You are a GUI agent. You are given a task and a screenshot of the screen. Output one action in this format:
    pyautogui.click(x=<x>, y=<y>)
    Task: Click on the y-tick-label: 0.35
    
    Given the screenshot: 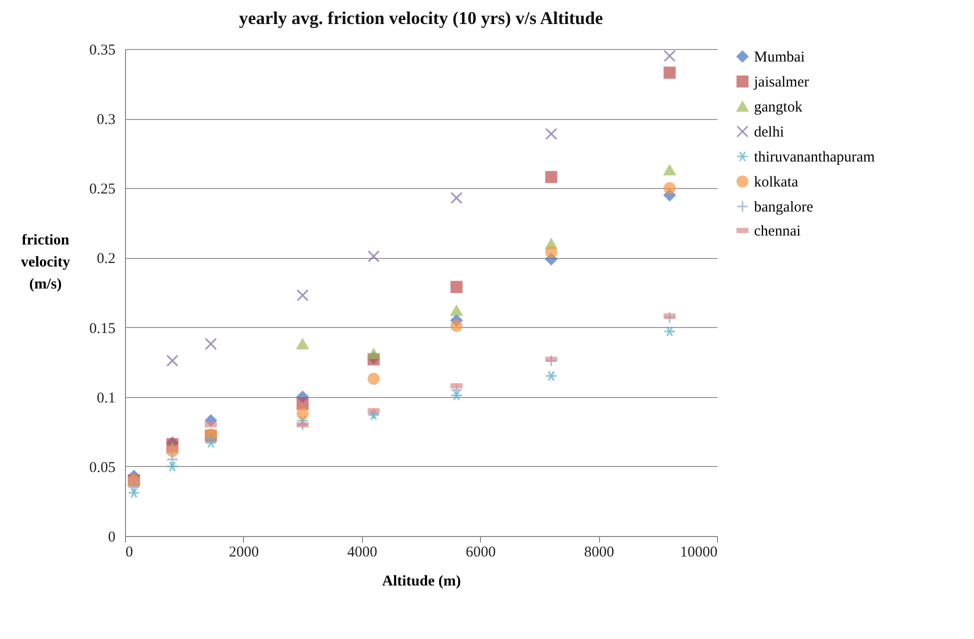 What is the action you would take?
    pyautogui.click(x=102, y=50)
    